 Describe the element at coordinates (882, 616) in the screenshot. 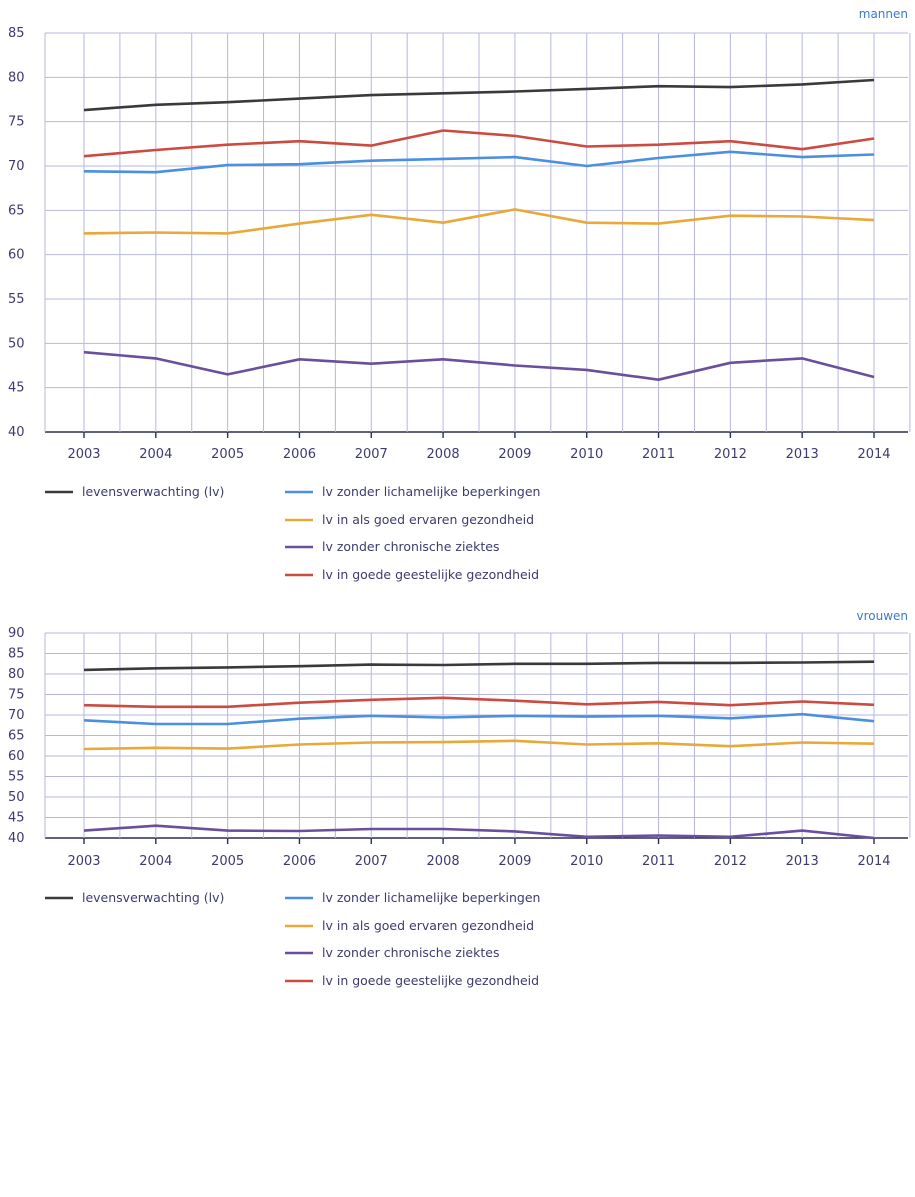

I see `chart-title: vrouwen` at that location.